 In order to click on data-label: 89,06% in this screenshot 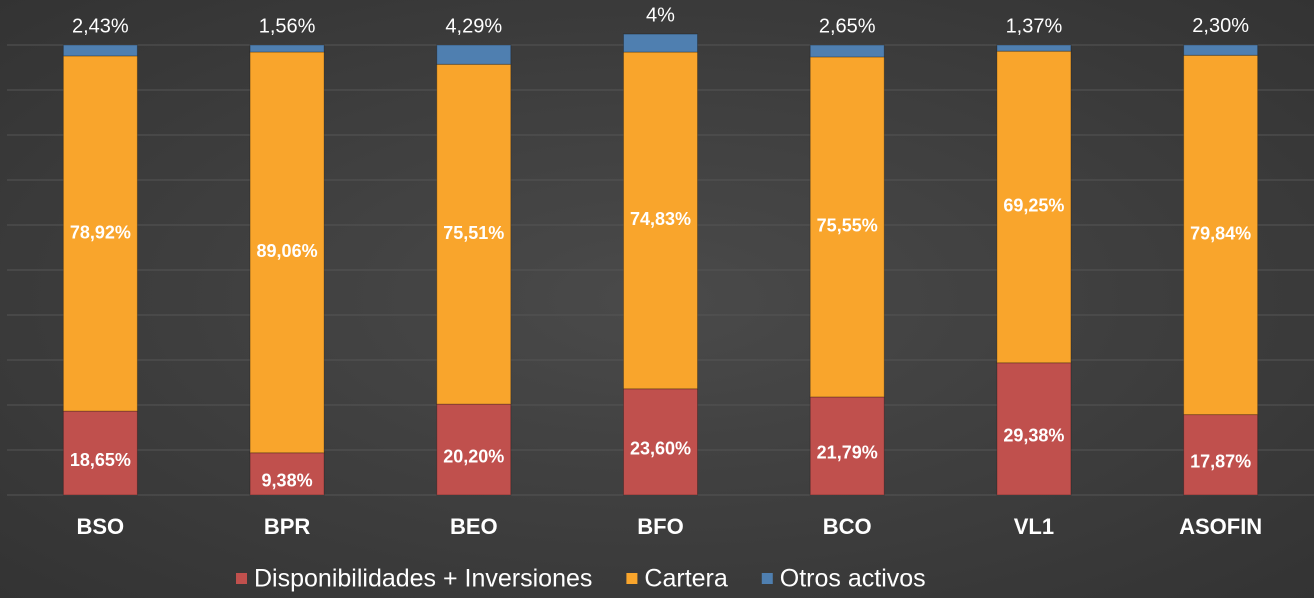, I will do `click(287, 251)`.